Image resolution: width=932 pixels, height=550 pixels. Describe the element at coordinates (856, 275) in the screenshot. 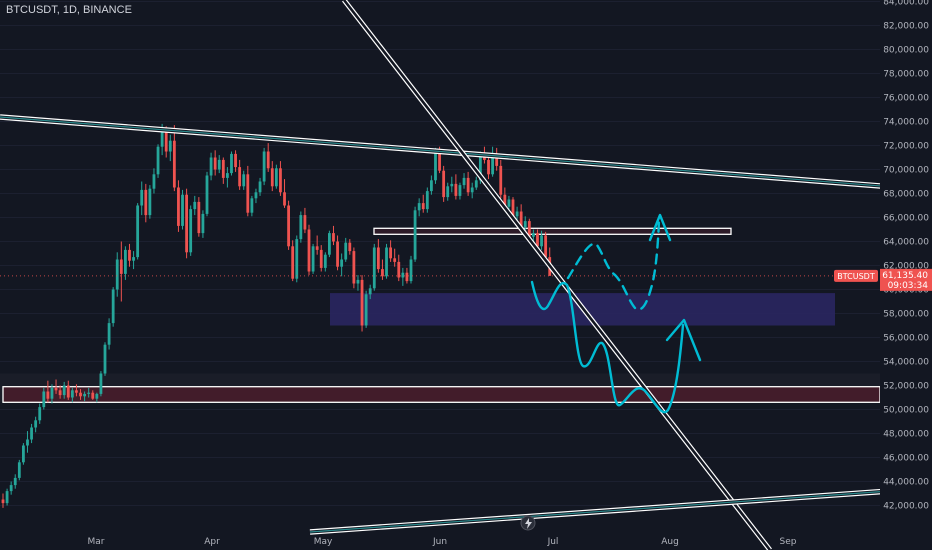

I see `symbol-tag` at that location.